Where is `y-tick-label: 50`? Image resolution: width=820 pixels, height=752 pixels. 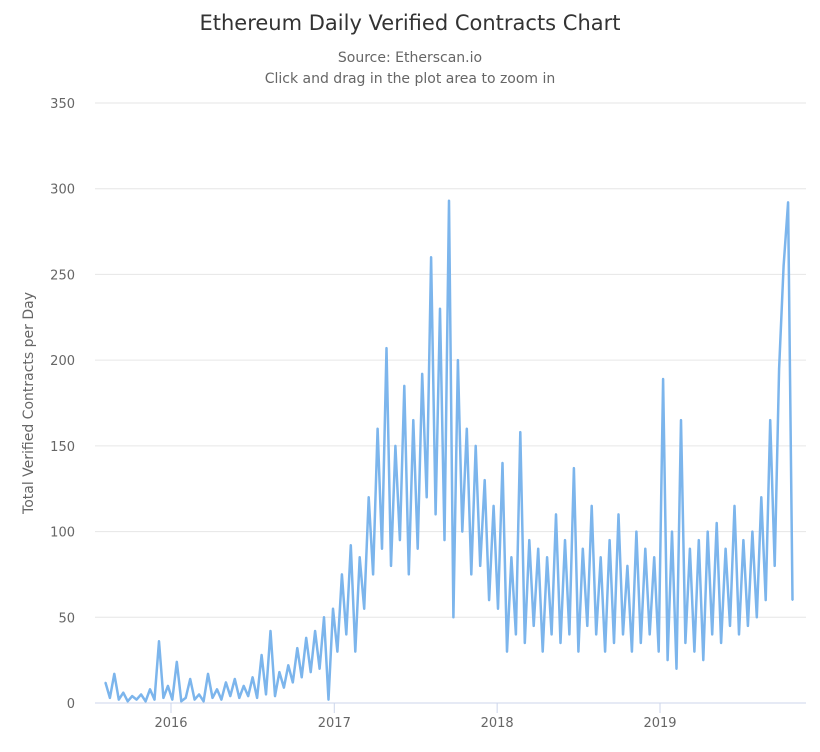
y-tick-label: 50 is located at coordinates (66, 618).